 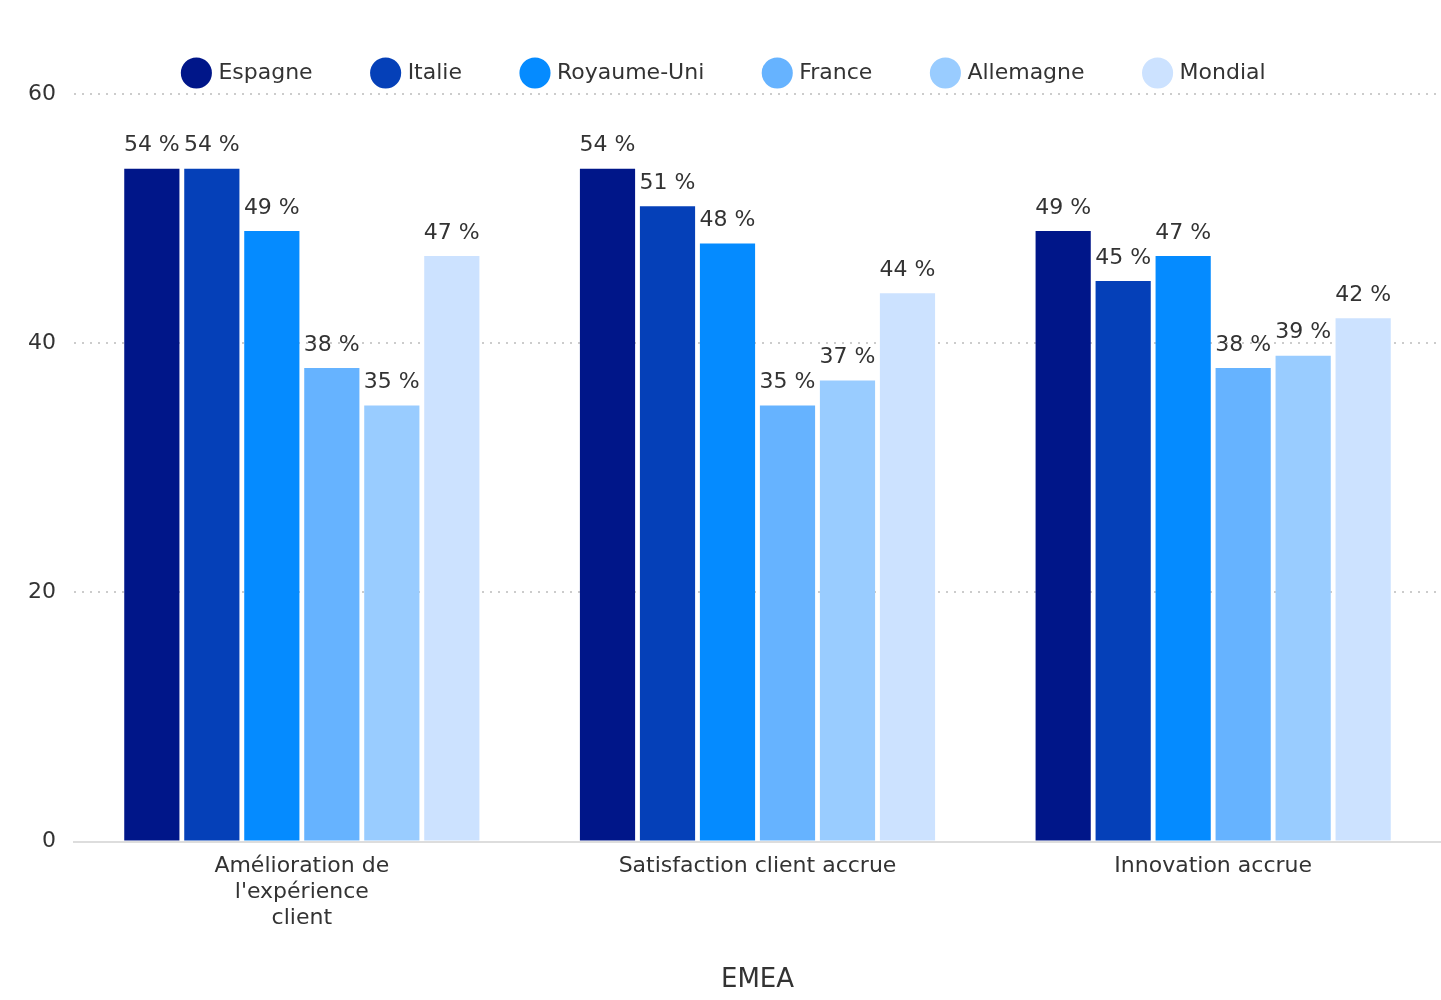 What do you see at coordinates (630, 71) in the screenshot?
I see `legend-label: Royaume-Uni` at bounding box center [630, 71].